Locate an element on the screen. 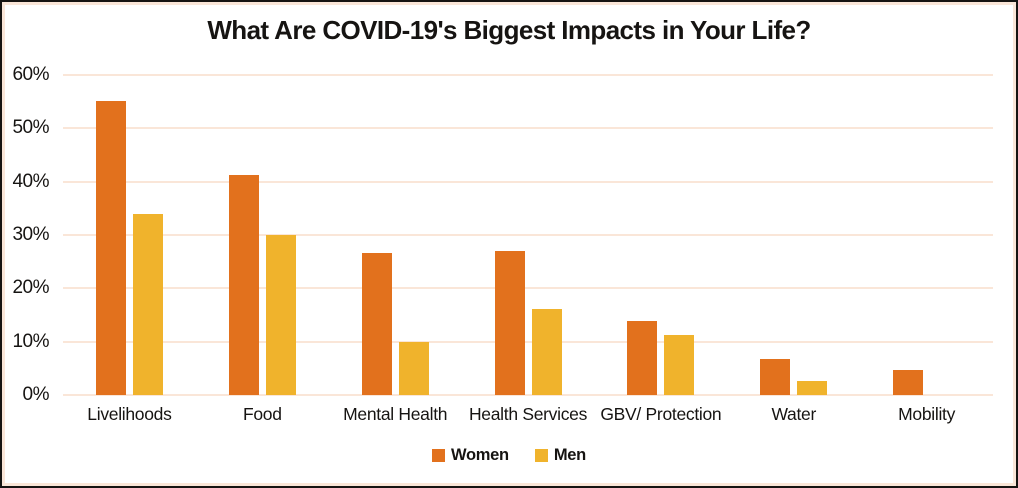  y-tick-label: 50% is located at coordinates (30, 128).